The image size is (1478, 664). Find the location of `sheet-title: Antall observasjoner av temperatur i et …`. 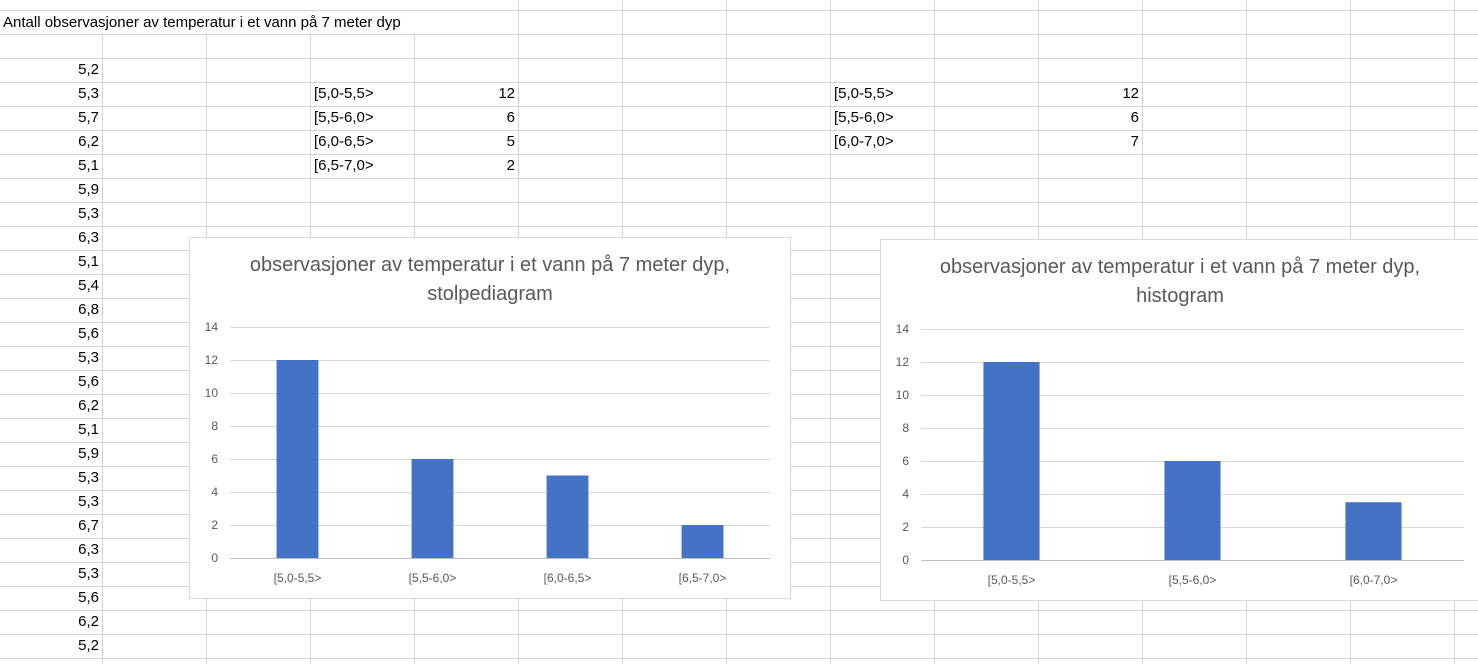

sheet-title: Antall observasjoner av temperatur i et … is located at coordinates (202, 22).